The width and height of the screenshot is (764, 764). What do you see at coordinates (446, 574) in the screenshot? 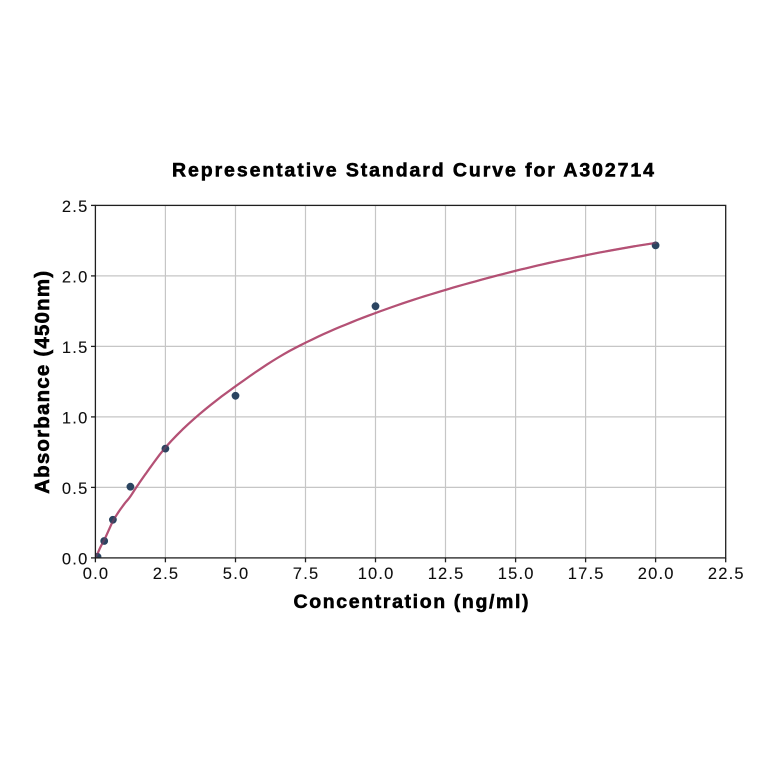
I see `svg-text: 12.5` at bounding box center [446, 574].